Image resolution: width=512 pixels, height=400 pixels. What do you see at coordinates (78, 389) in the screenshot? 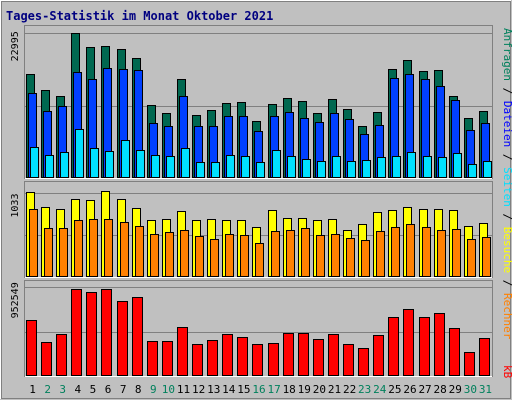
I see `x-tick-label-day-4: 4` at bounding box center [78, 389].